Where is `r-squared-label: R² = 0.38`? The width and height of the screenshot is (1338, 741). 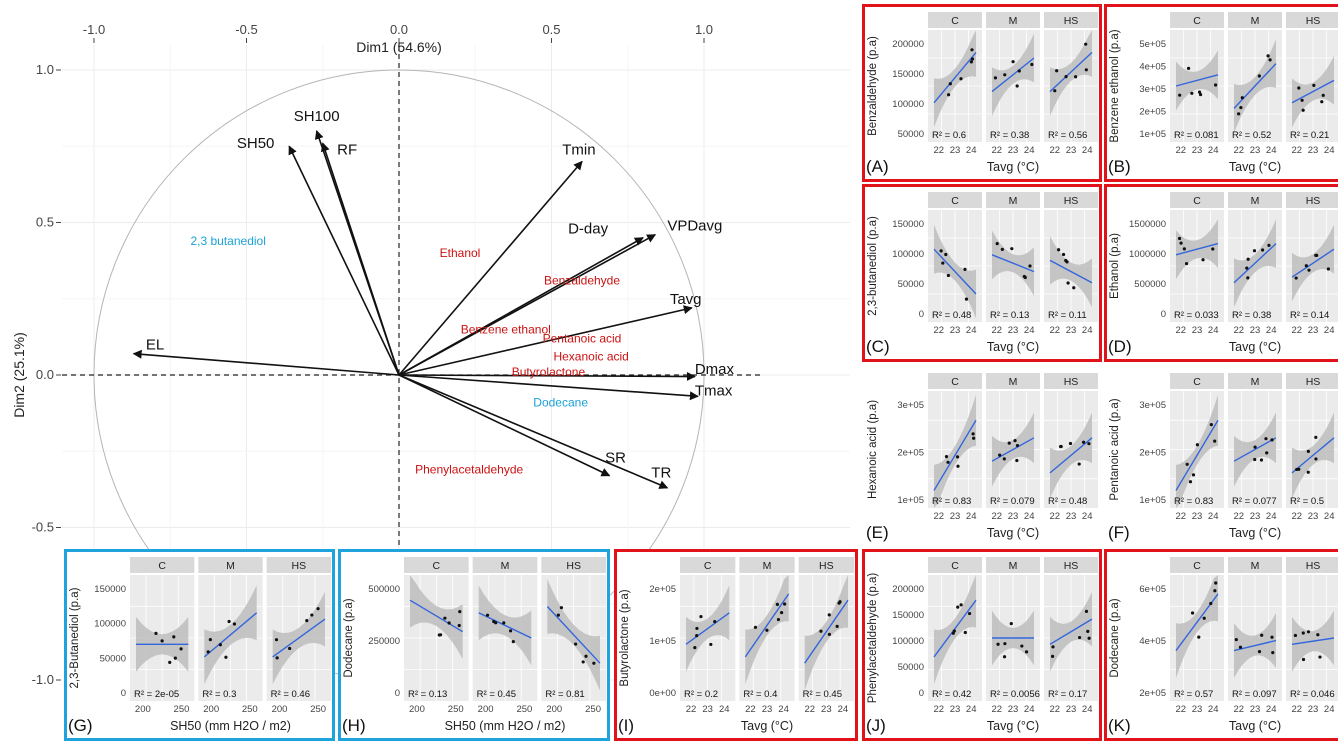
r-squared-label: R² = 0.38 is located at coordinates (1009, 135).